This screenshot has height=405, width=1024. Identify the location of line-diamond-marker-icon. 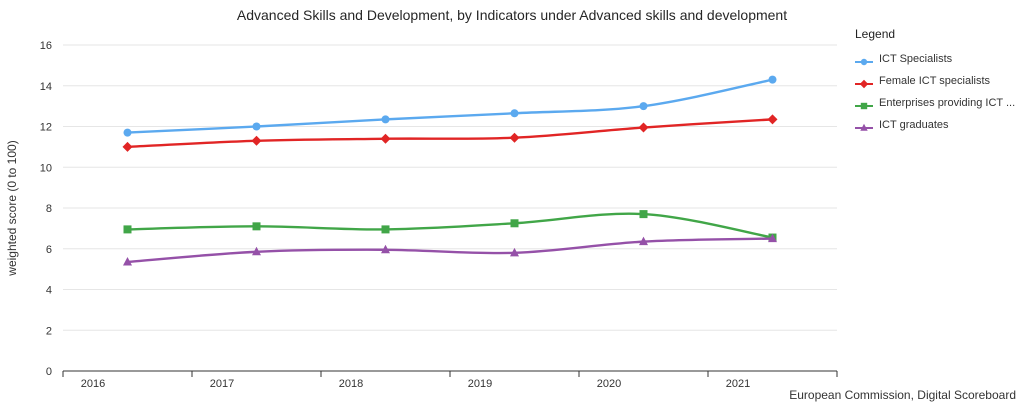
(864, 82).